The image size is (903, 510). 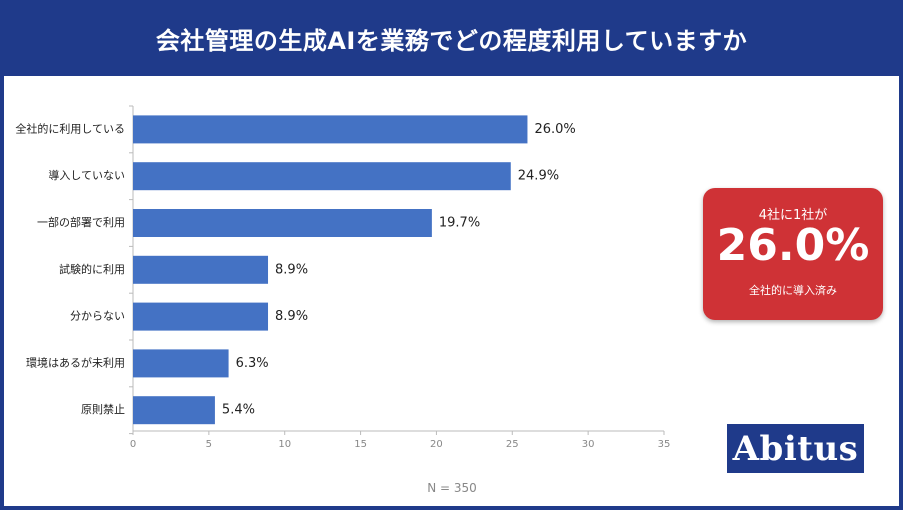 What do you see at coordinates (554, 129) in the screenshot?
I see `value-label: 26.0%` at bounding box center [554, 129].